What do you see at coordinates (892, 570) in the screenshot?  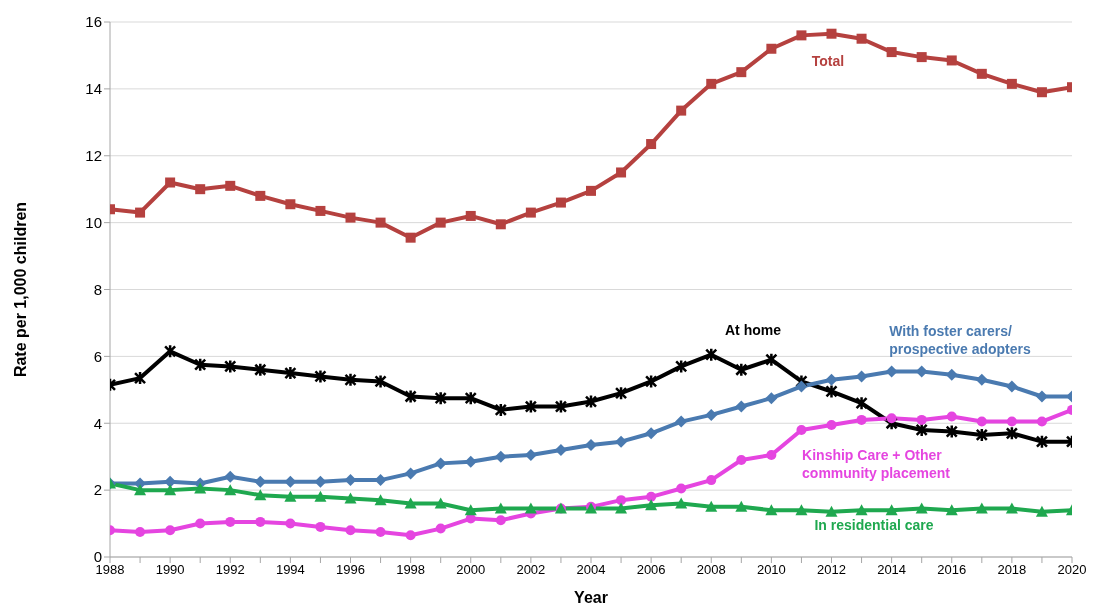 I see `x-tick-label: 2014` at bounding box center [892, 570].